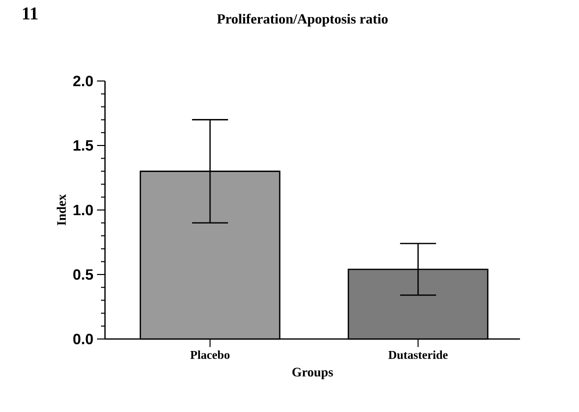  I want to click on chart-title: Proliferation/Apoptosis ratio, so click(302, 20).